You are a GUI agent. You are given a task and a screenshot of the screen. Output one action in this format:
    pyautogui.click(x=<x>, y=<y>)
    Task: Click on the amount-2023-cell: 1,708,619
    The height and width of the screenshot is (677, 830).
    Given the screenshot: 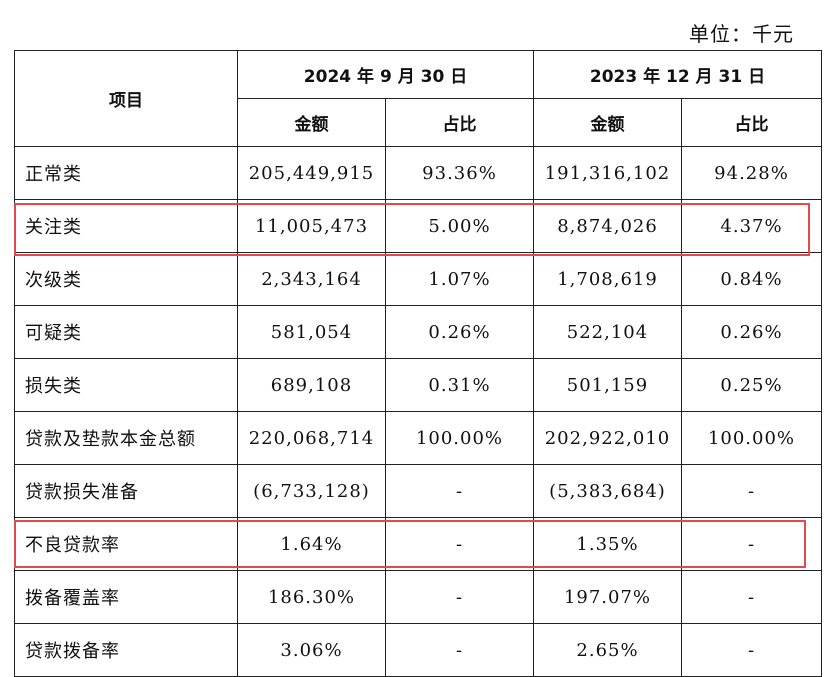 What is the action you would take?
    pyautogui.click(x=607, y=279)
    